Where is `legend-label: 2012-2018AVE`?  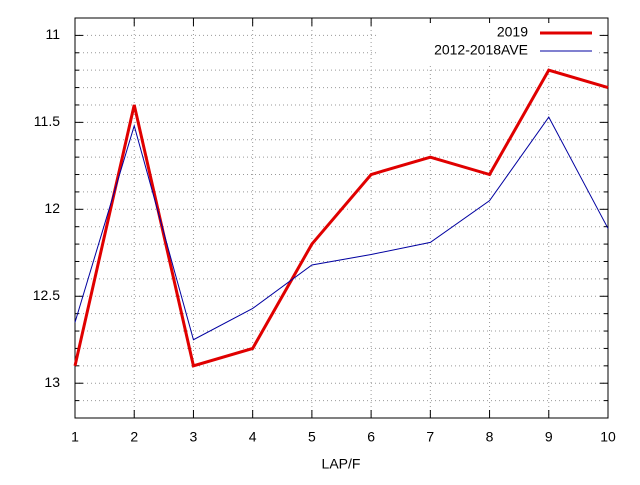 legend-label: 2012-2018AVE is located at coordinates (481, 50).